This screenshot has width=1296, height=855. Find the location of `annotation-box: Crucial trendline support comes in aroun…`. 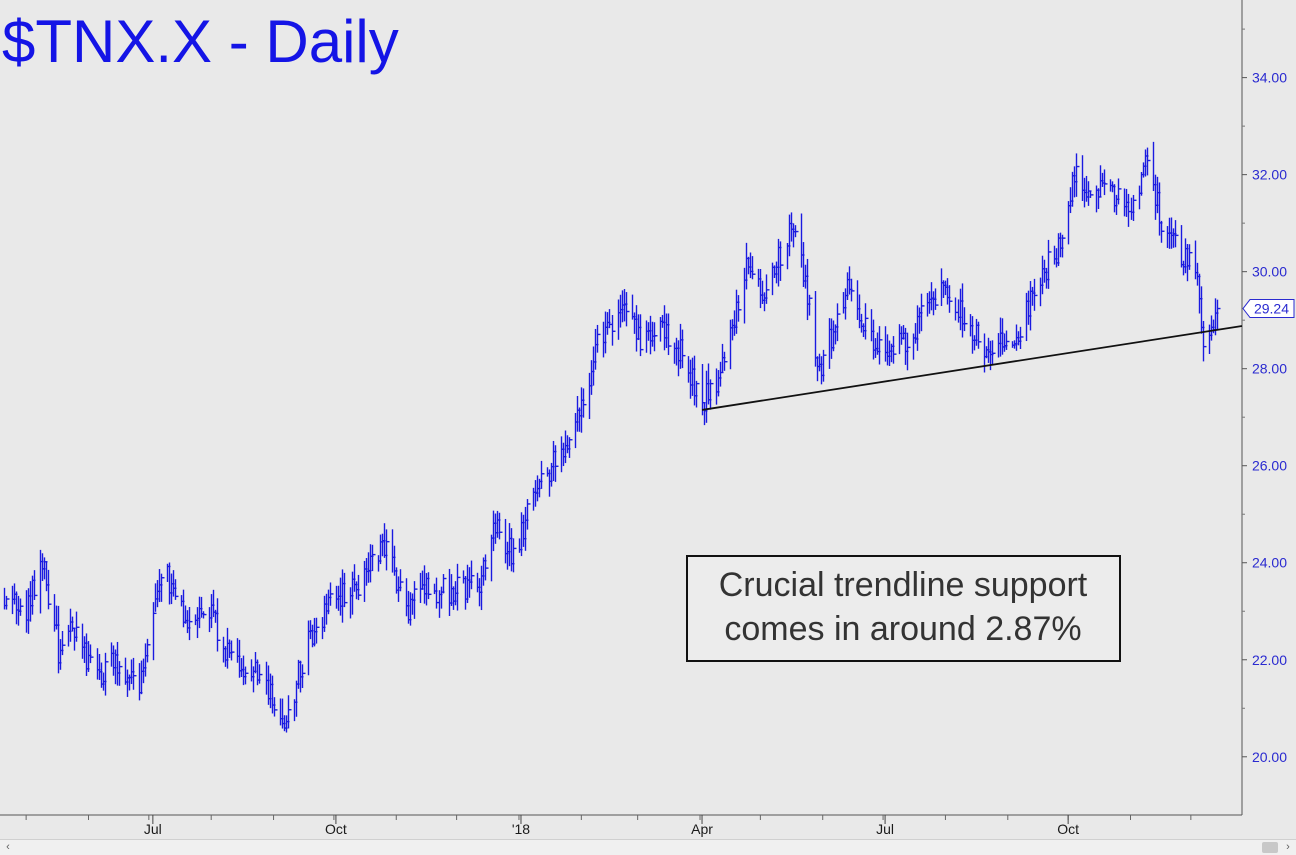

annotation-box: Crucial trendline support comes in aroun… is located at coordinates (903, 608).